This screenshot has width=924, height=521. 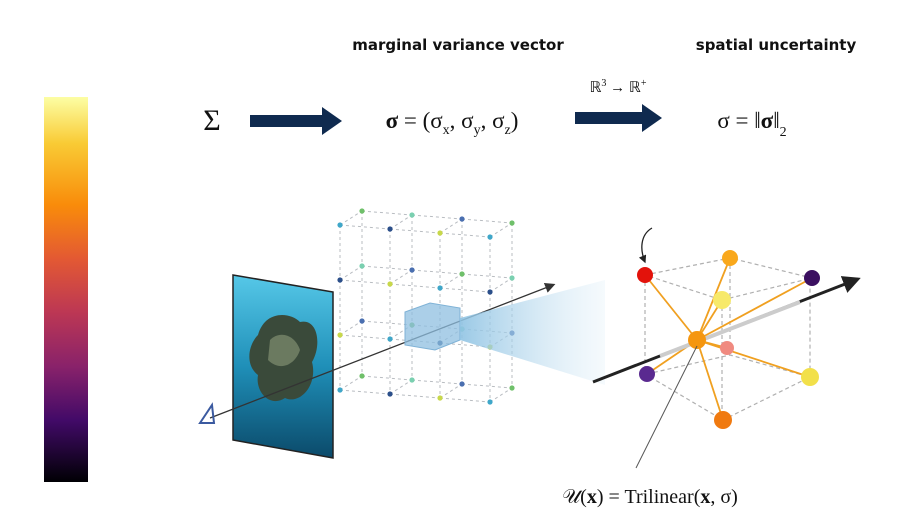 I want to click on zoom-cone, so click(x=532, y=332).